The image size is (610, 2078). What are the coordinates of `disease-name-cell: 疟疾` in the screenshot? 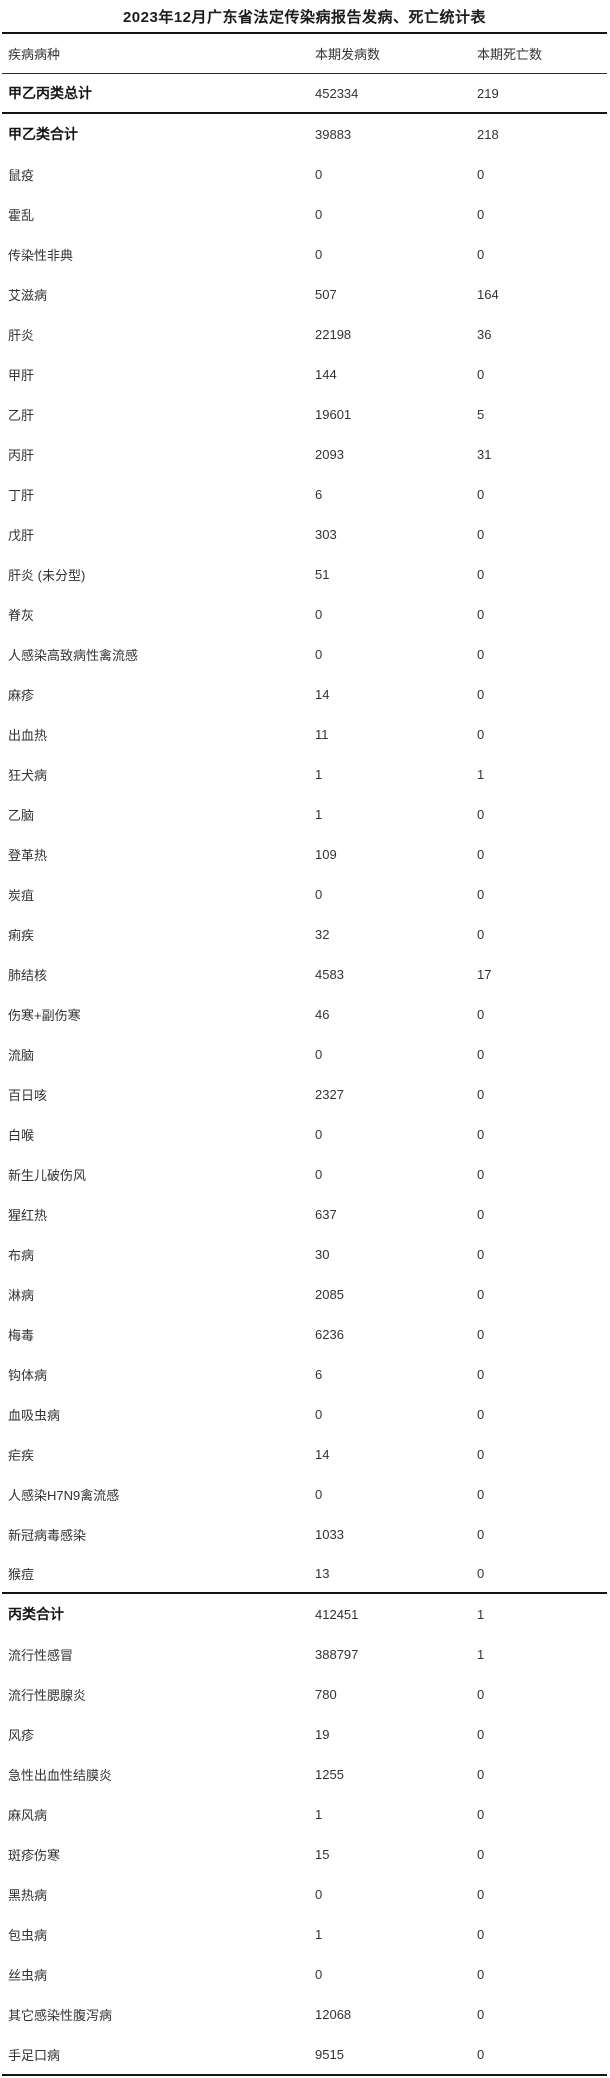 It's located at (21, 1455).